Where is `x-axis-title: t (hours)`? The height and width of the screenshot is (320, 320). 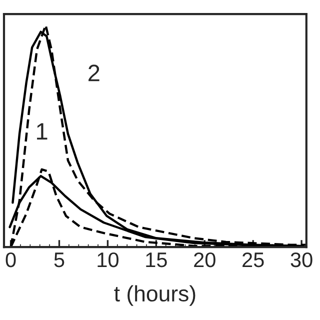 x-axis-title: t (hours) is located at coordinates (155, 295).